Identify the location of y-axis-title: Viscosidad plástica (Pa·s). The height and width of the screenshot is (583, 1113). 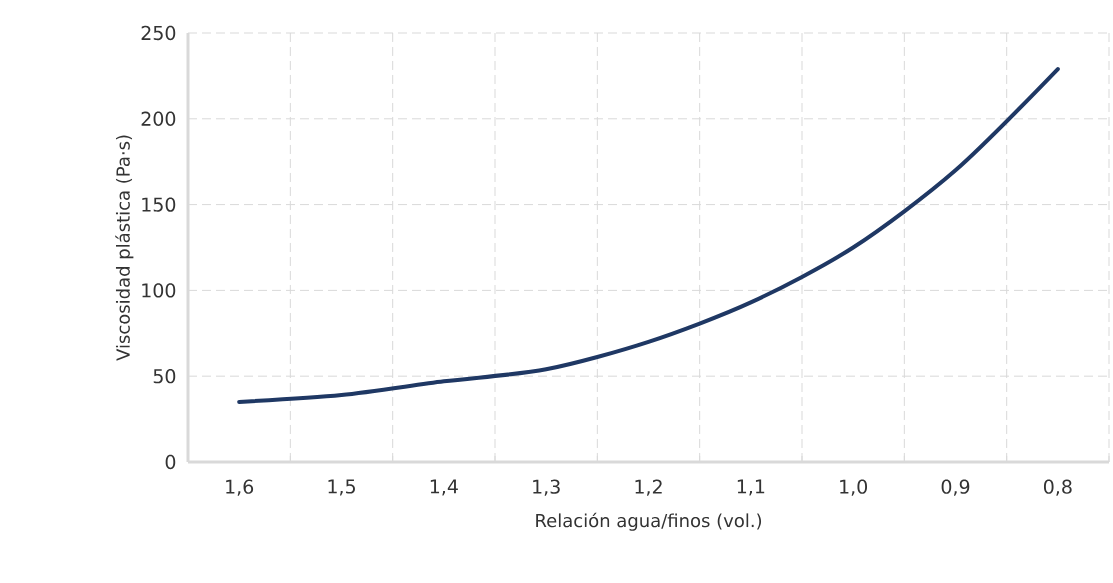
(124, 248).